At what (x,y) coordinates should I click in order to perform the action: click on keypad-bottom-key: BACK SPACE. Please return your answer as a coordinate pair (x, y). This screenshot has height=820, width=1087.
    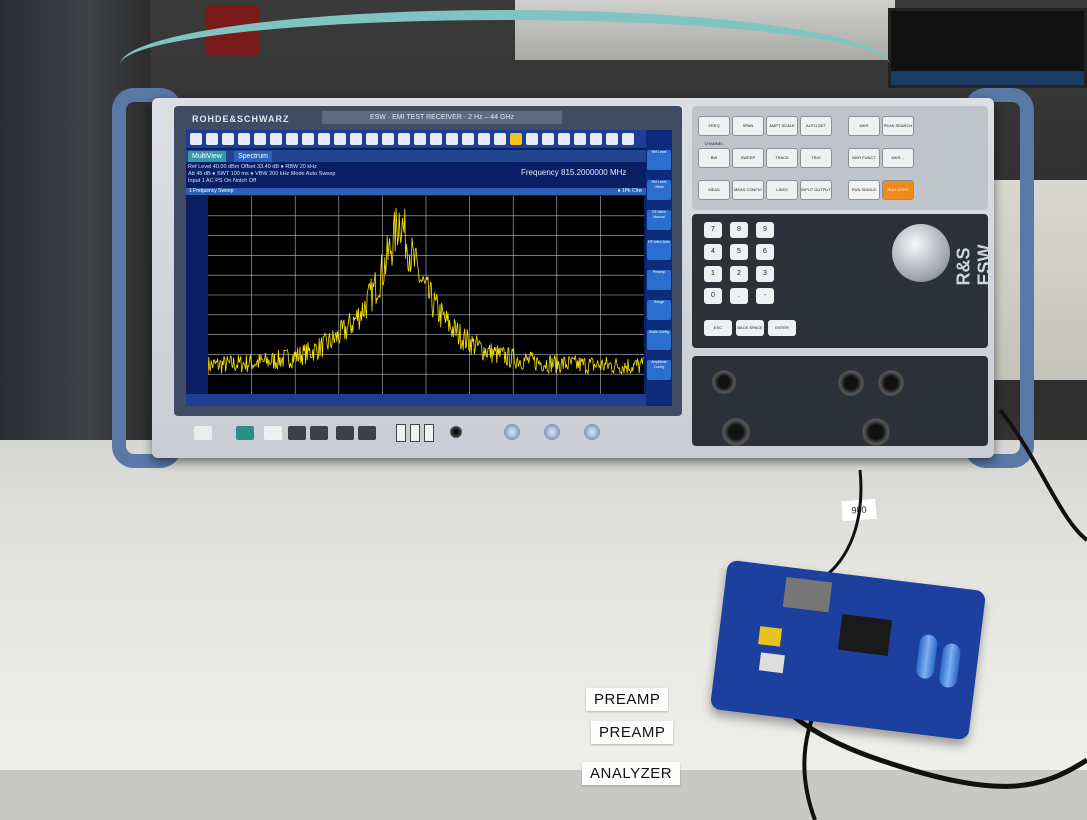
    Looking at the image, I should click on (750, 328).